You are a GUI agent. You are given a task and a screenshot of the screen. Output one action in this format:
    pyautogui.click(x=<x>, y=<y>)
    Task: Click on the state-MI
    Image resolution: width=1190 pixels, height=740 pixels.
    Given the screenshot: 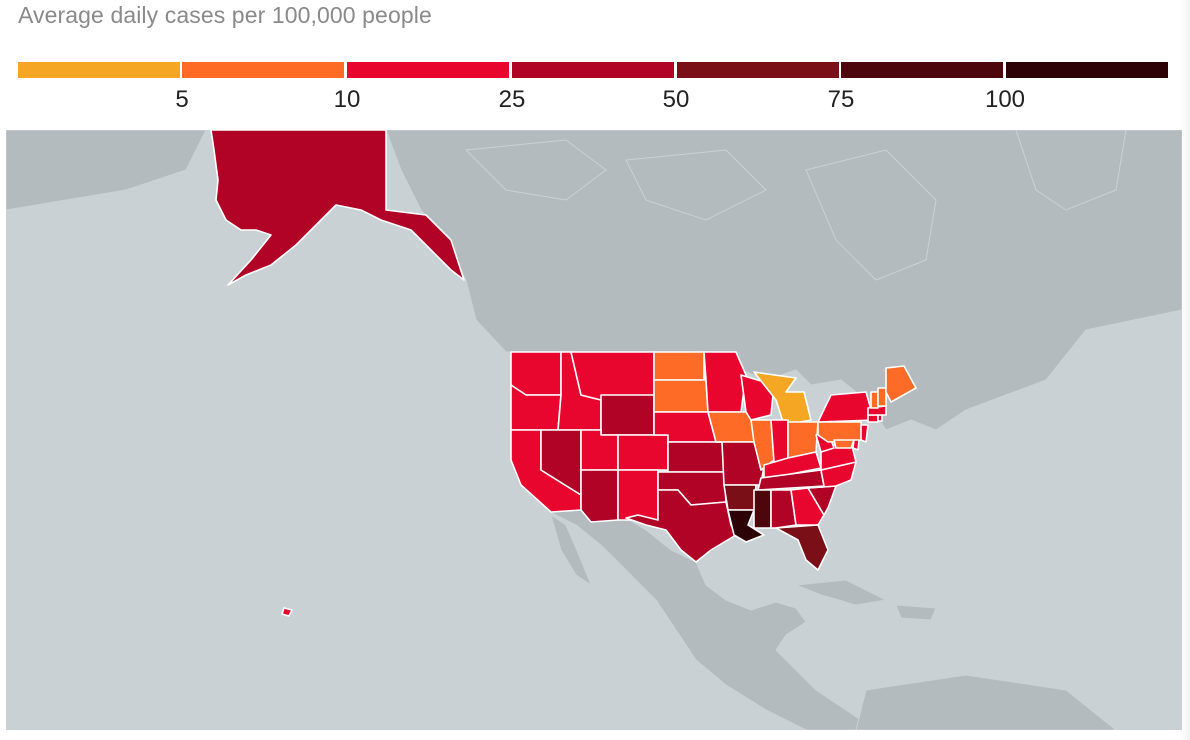 What is the action you would take?
    pyautogui.click(x=782, y=398)
    